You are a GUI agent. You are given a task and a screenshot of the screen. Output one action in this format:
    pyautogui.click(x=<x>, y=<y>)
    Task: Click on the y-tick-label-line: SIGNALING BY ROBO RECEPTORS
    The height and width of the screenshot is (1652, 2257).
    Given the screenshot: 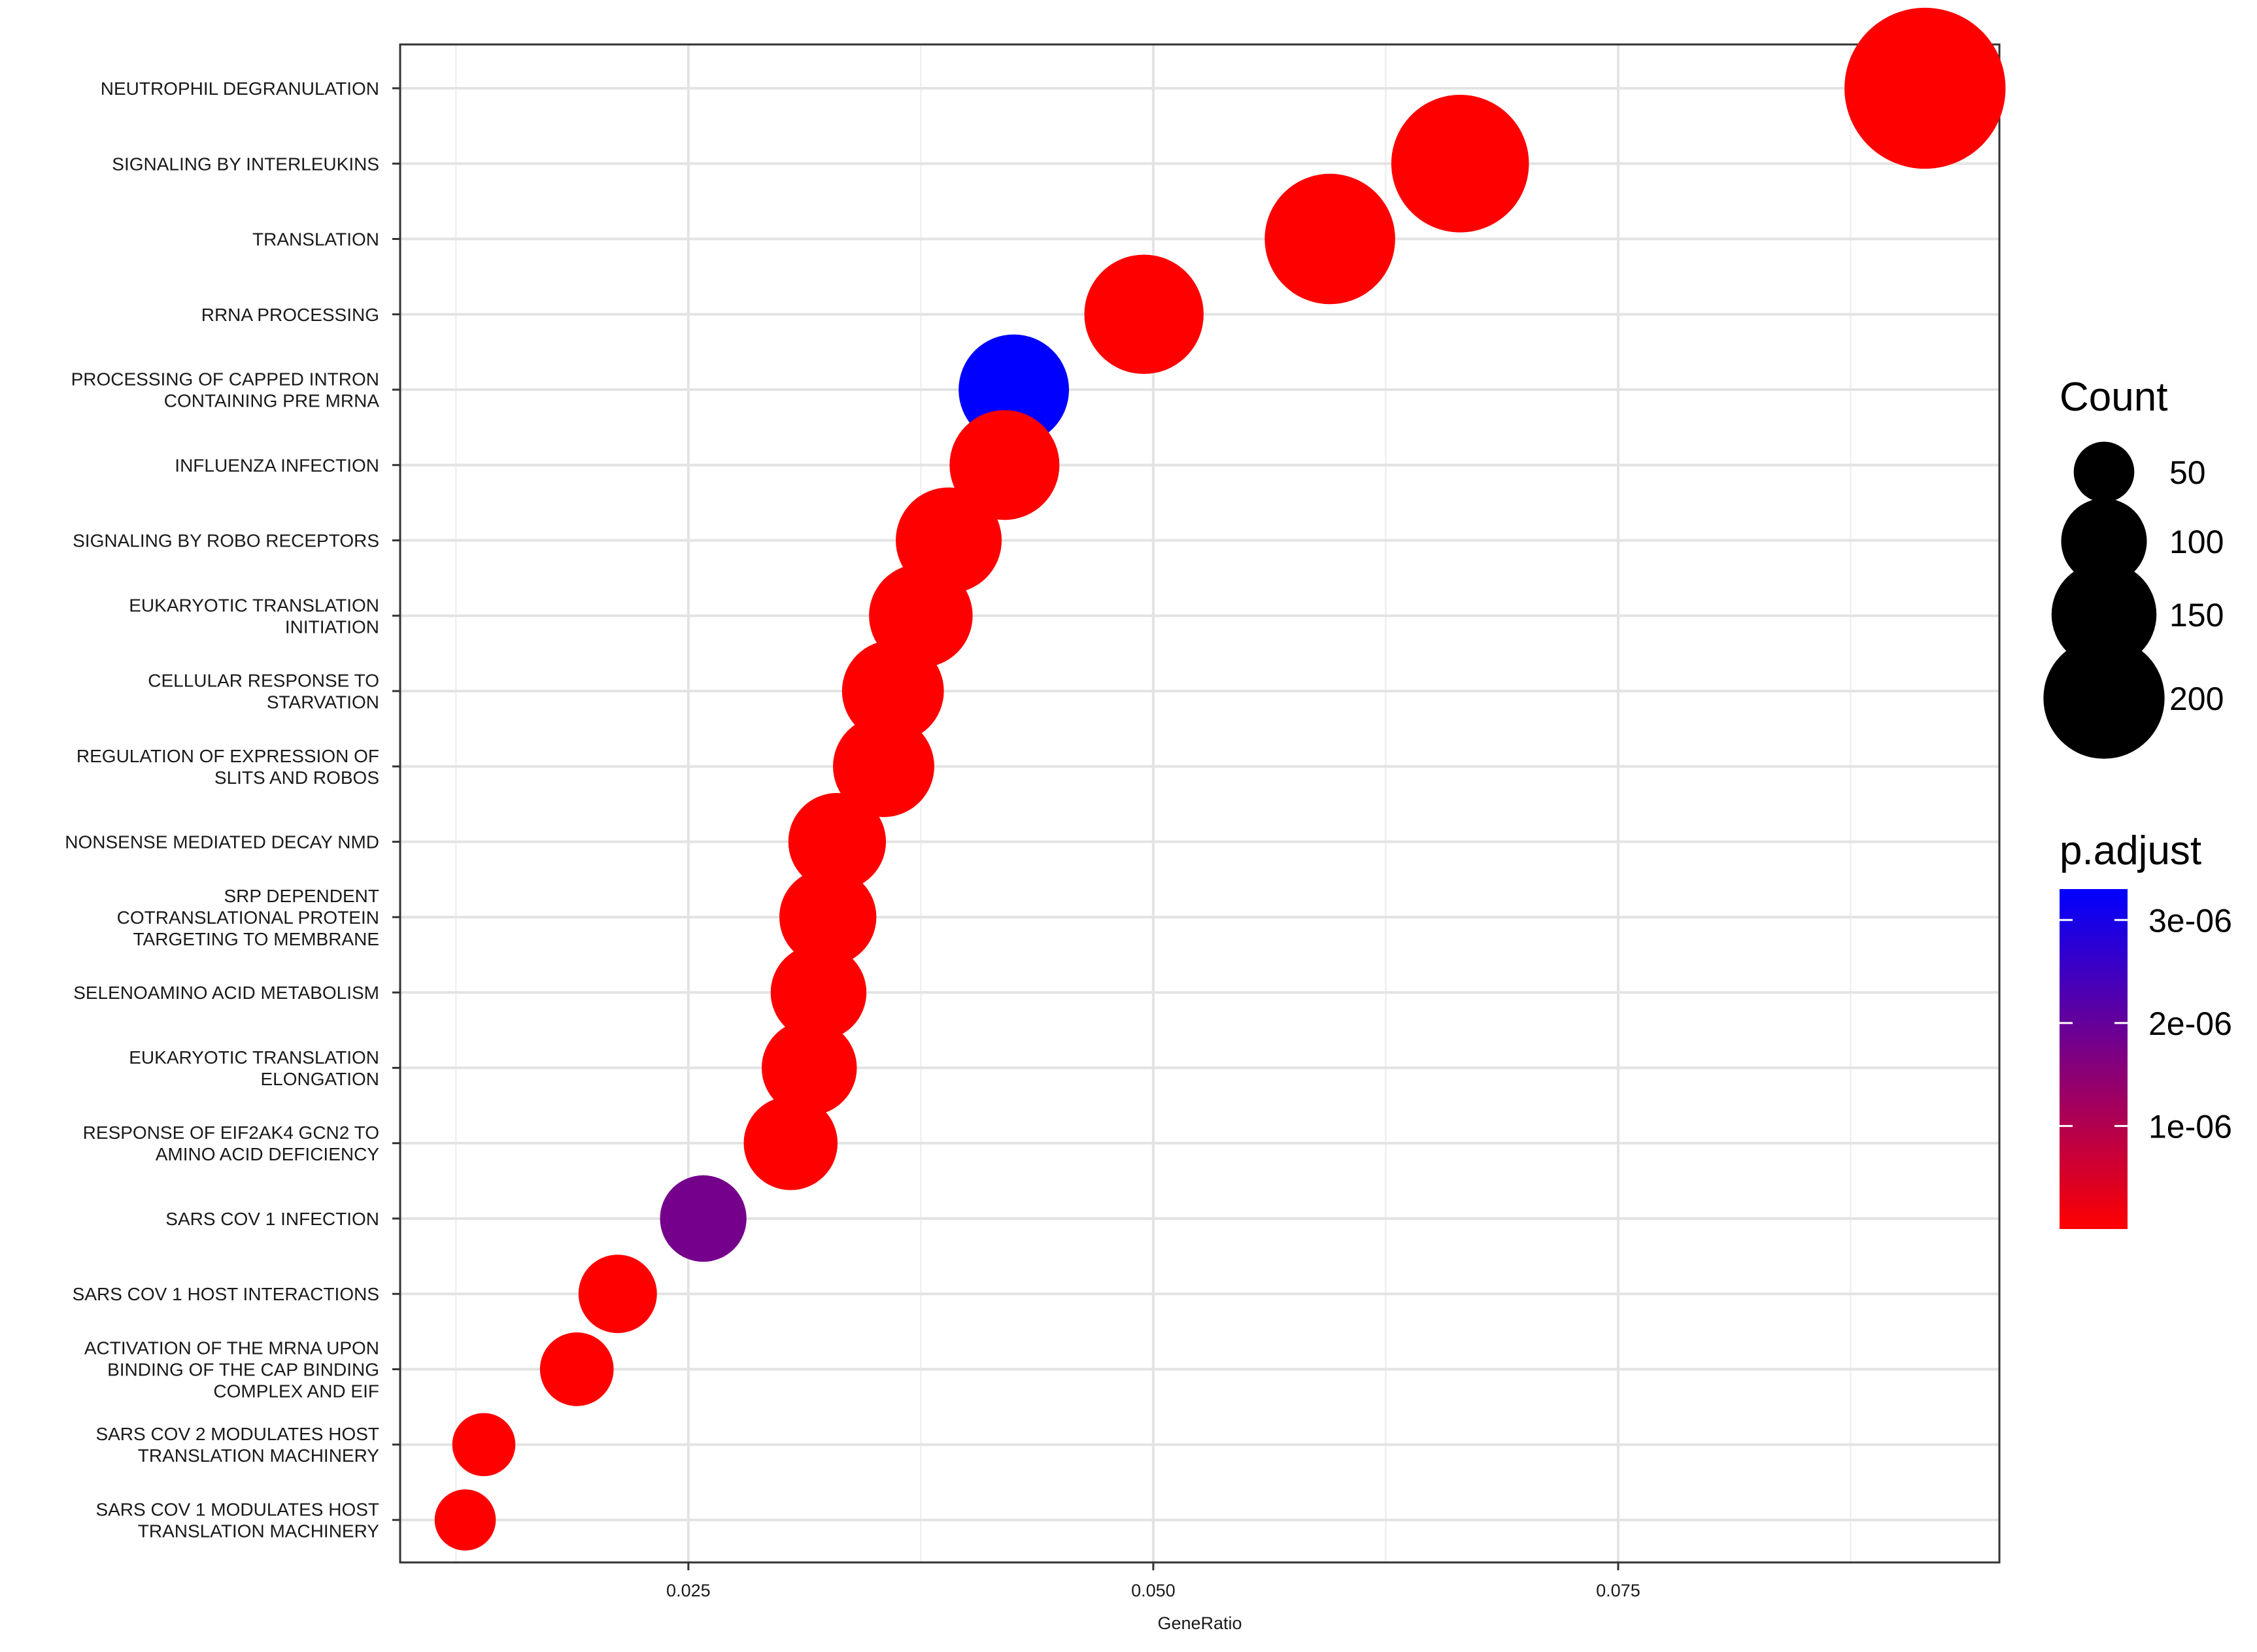 What is the action you would take?
    pyautogui.click(x=226, y=541)
    